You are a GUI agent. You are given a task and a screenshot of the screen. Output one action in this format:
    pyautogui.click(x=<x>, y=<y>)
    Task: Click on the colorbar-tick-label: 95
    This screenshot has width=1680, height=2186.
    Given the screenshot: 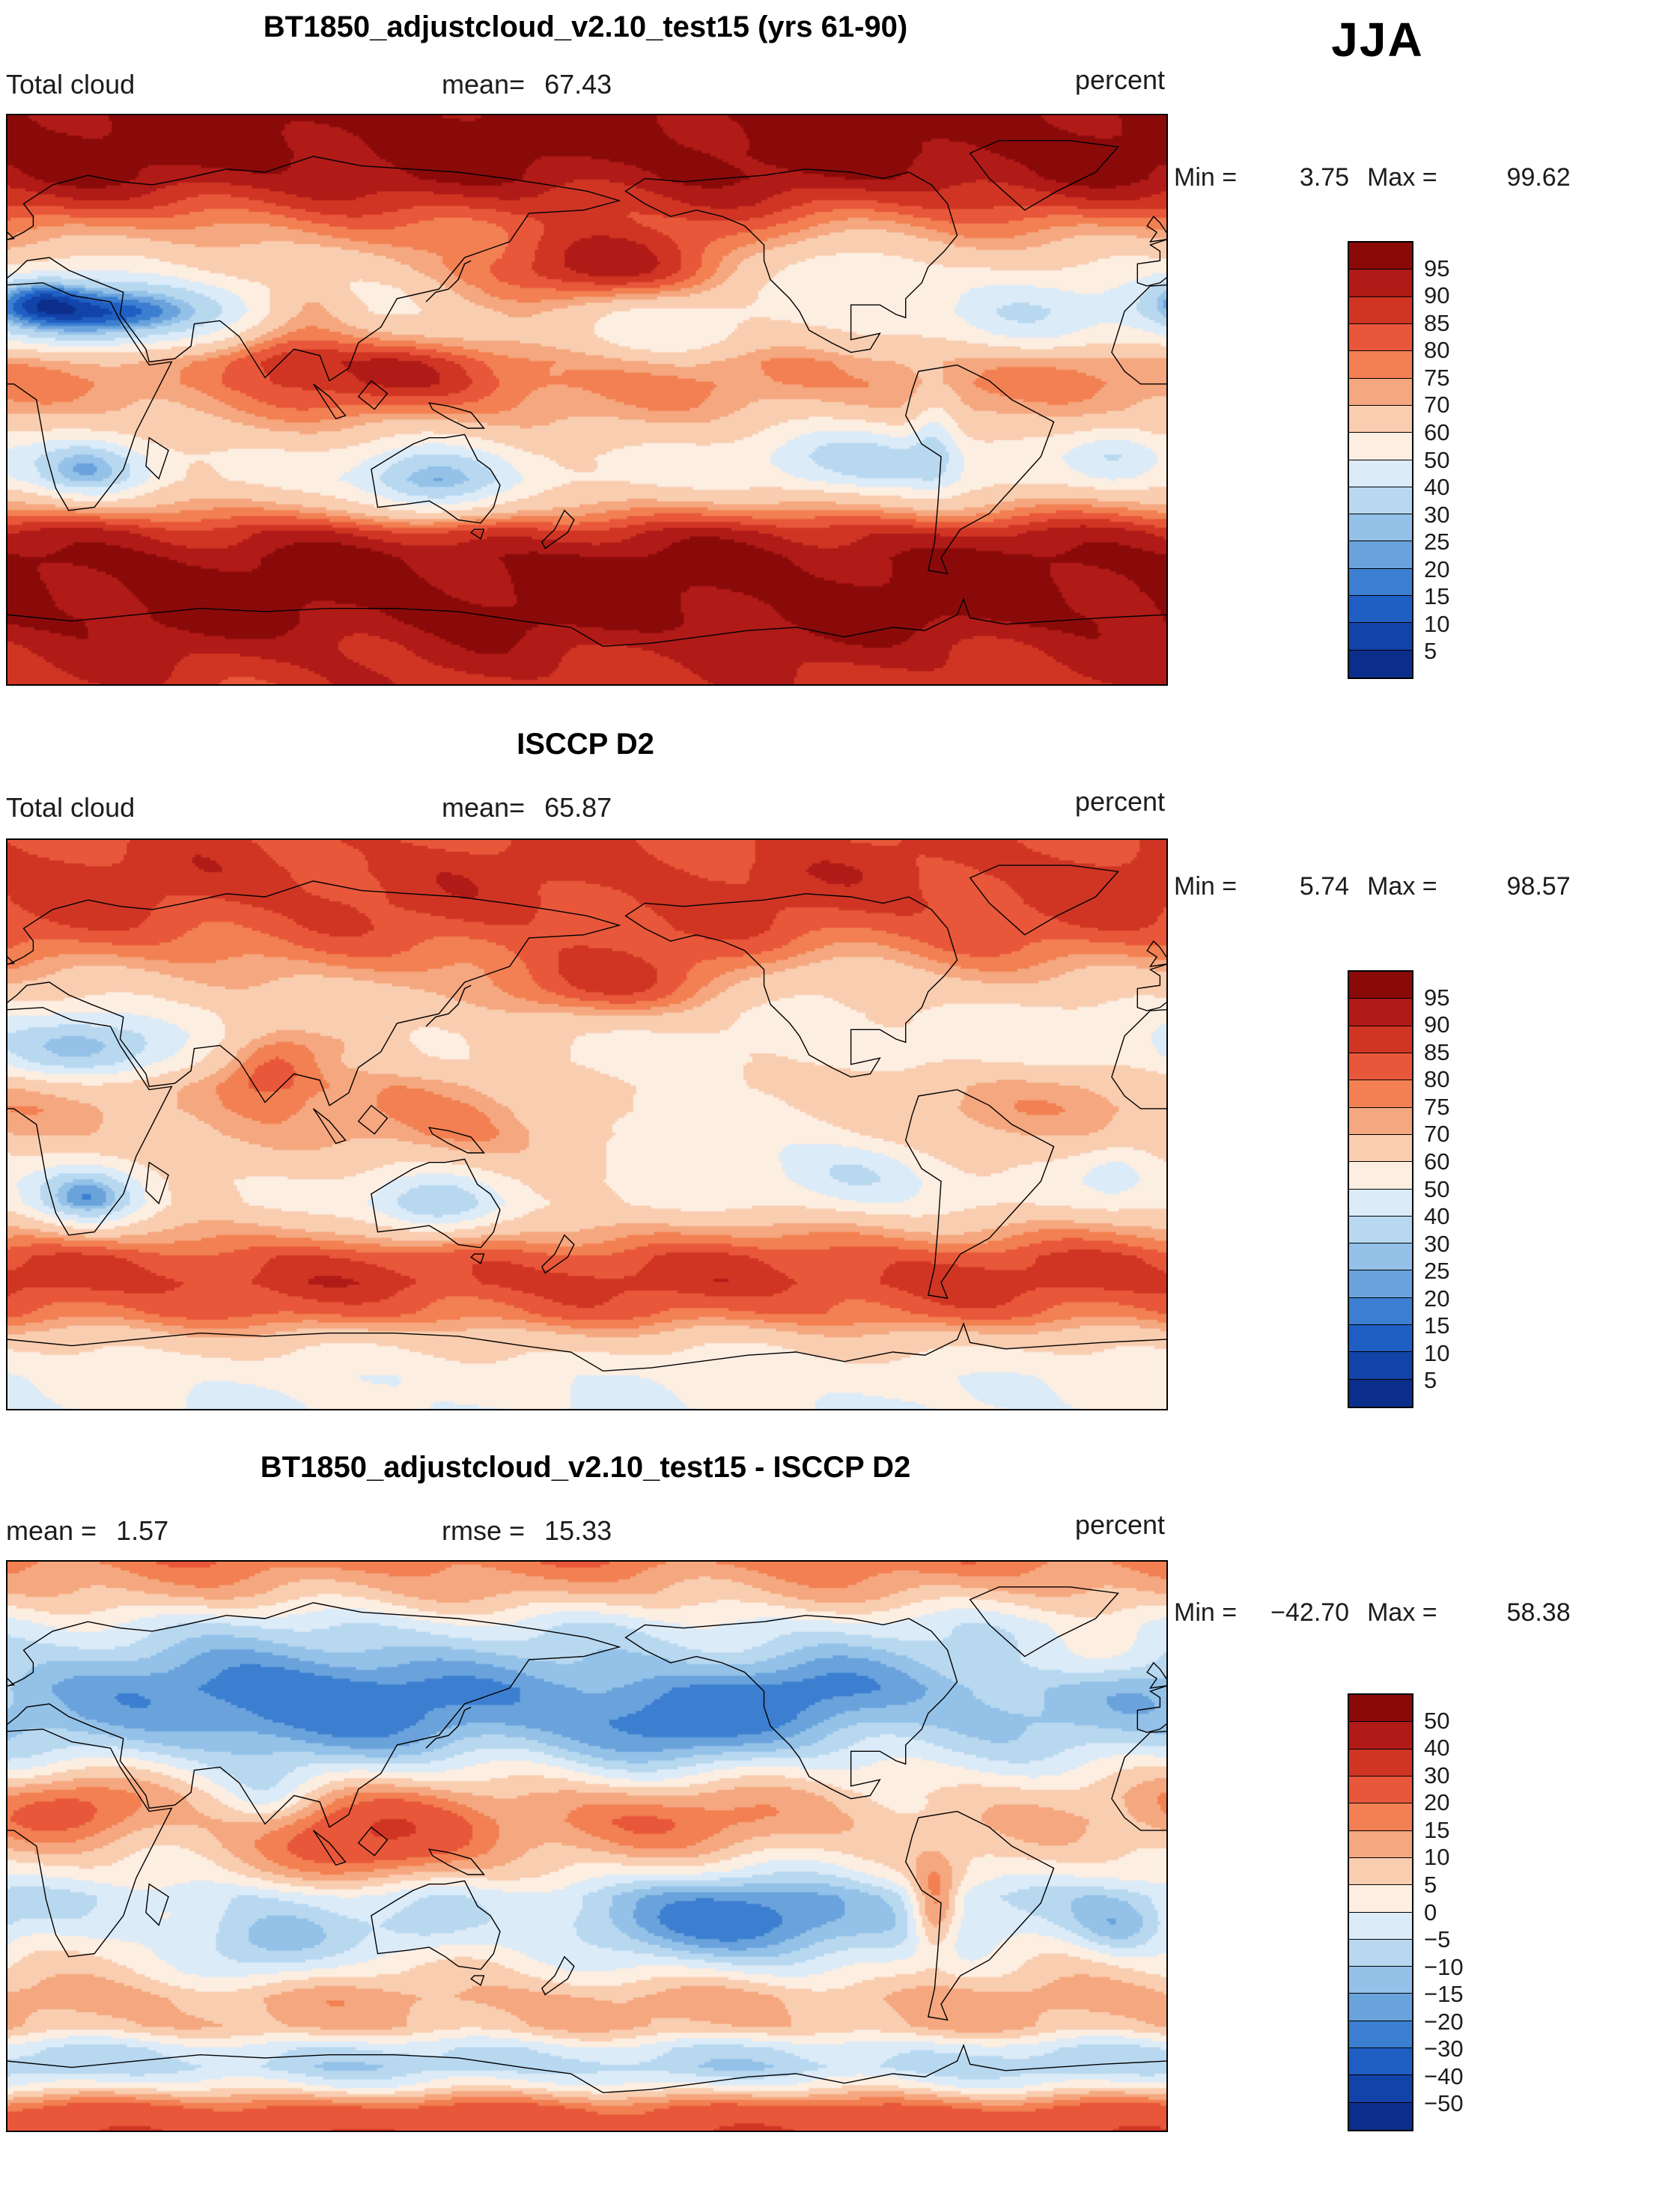 What is the action you would take?
    pyautogui.click(x=1437, y=997)
    